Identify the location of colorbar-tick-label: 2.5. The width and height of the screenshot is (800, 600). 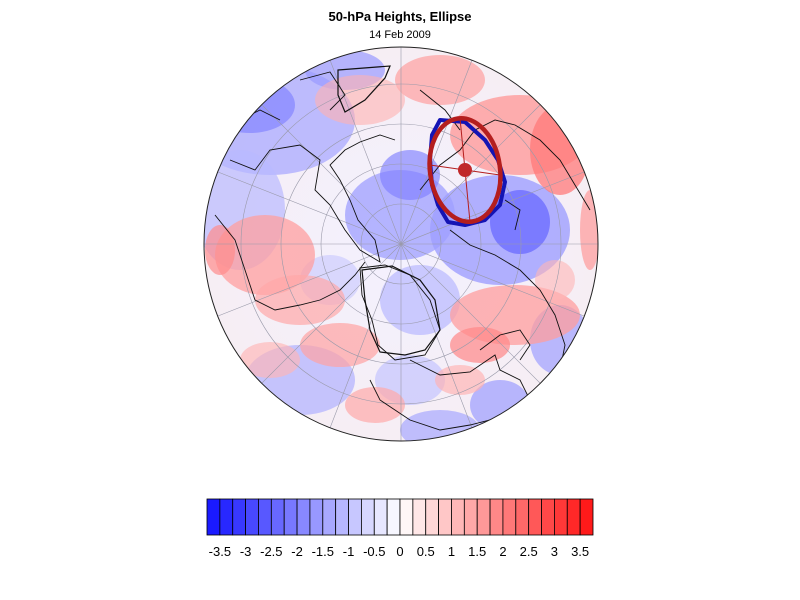
(529, 551).